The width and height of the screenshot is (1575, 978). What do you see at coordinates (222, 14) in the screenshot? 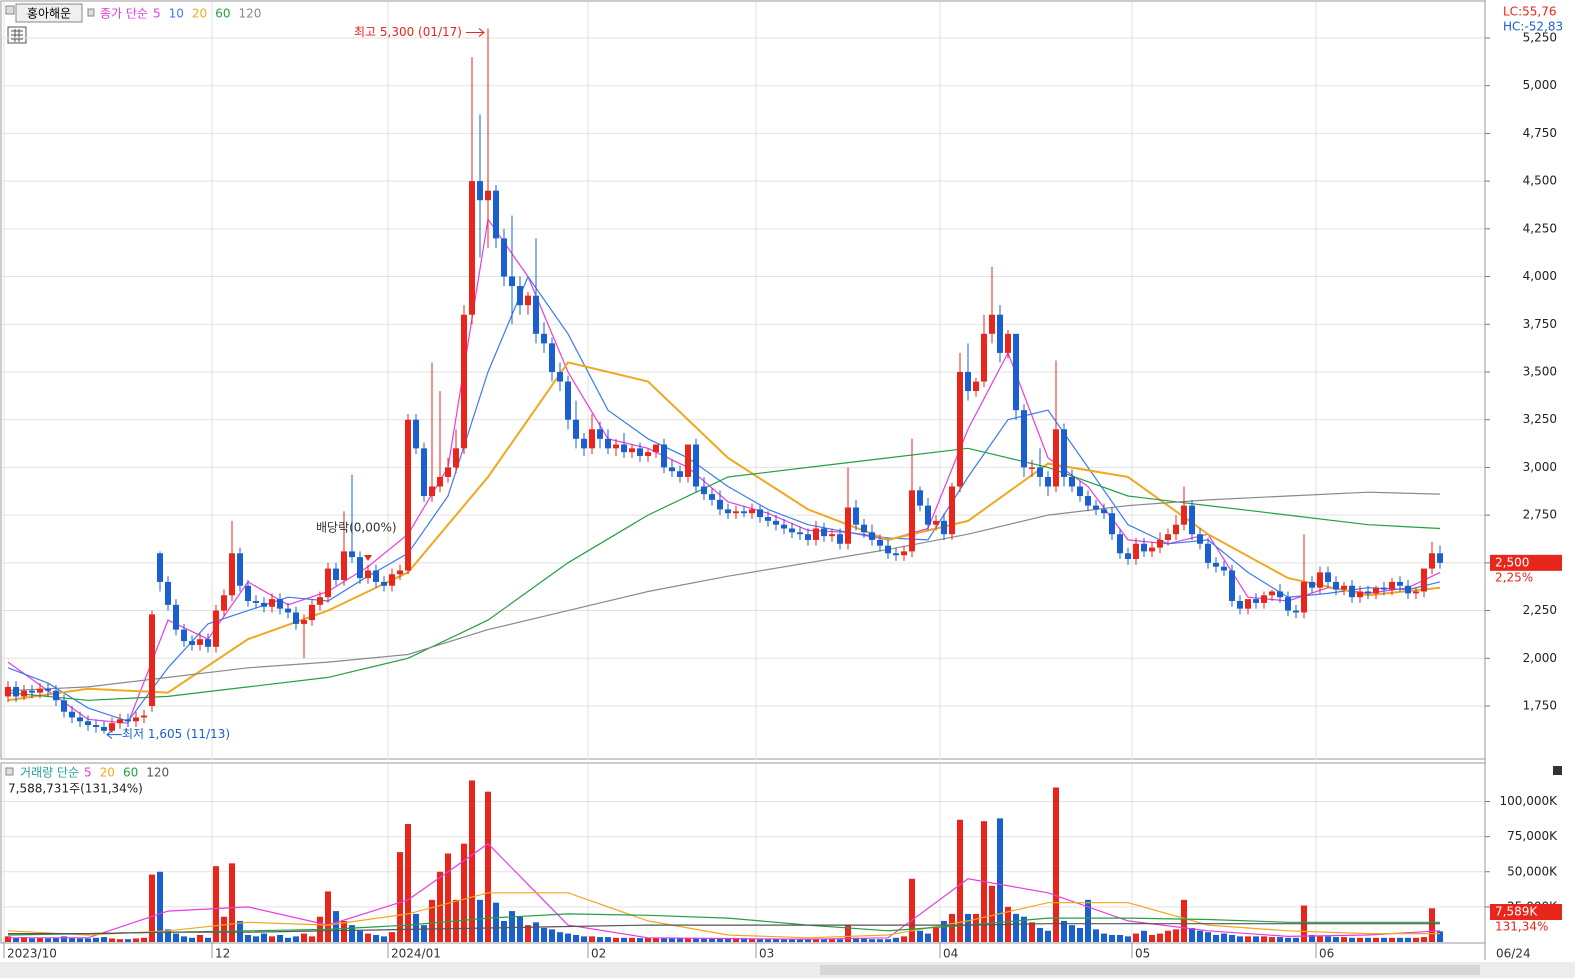
I see `legend-entry: 60` at bounding box center [222, 14].